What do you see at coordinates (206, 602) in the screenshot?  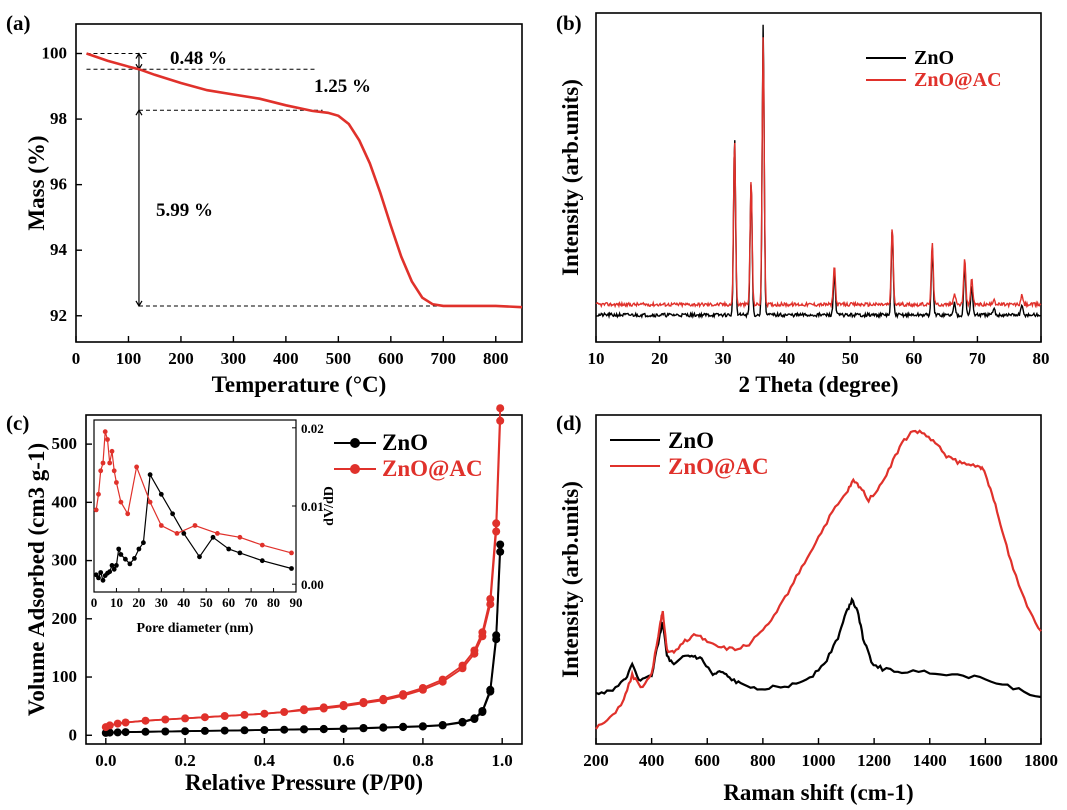 I see `inset-x-tick-label: 50` at bounding box center [206, 602].